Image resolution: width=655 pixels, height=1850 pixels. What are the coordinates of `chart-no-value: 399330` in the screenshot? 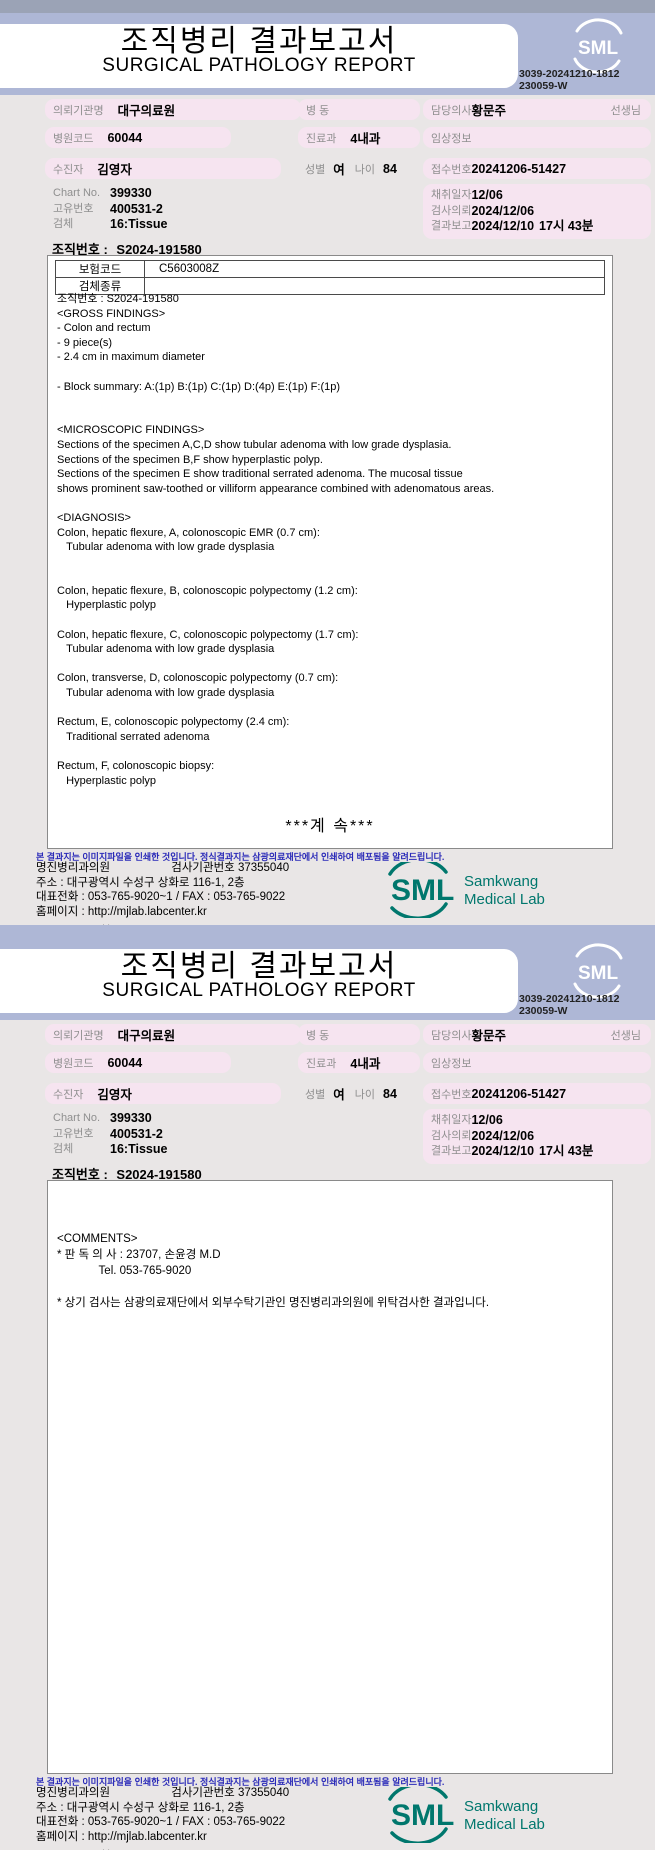 It's located at (131, 193).